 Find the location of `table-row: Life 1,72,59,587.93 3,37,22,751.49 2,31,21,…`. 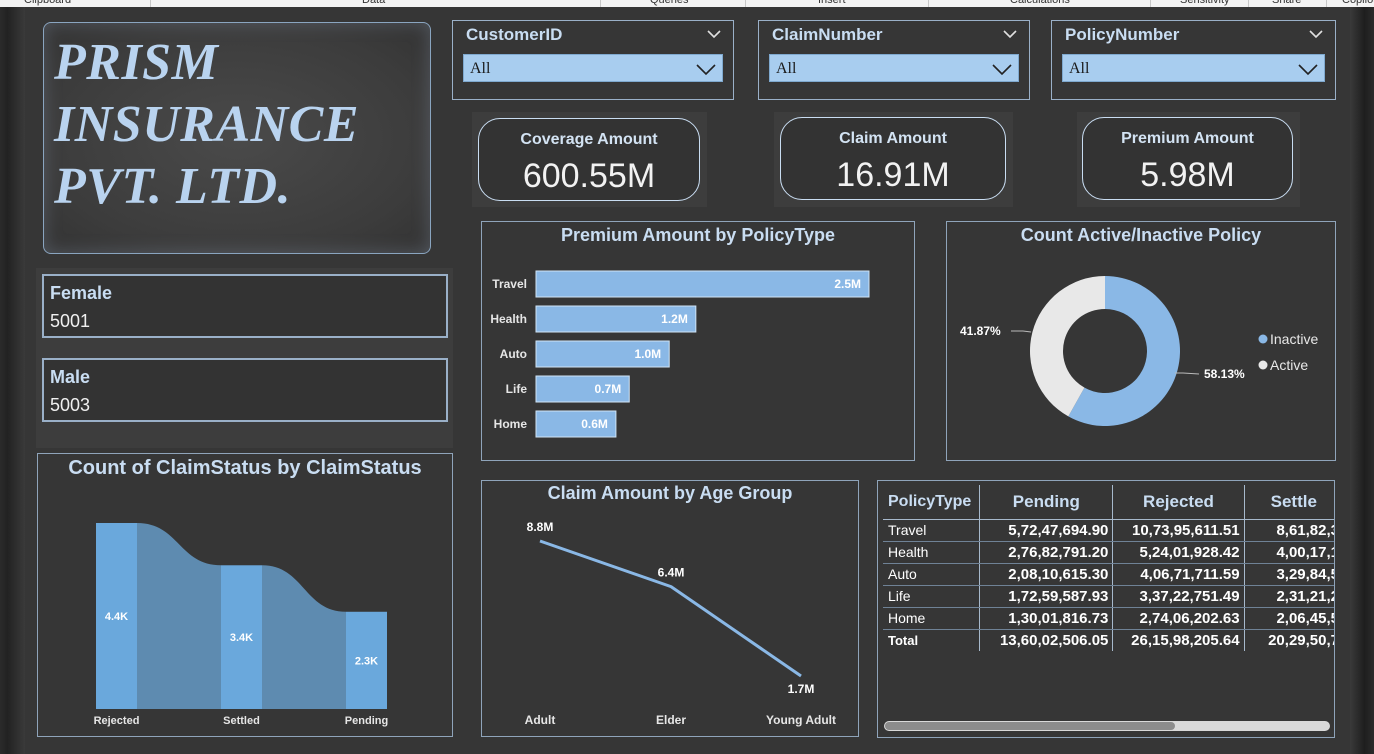

table-row: Life 1,72,59,587.93 3,37,22,751.49 2,31,21,… is located at coordinates (1108, 596).